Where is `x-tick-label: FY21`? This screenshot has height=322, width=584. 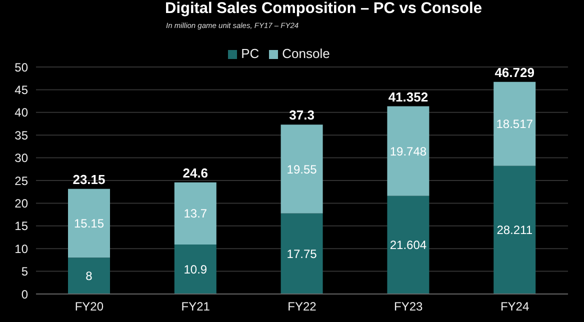
x-tick-label: FY21 is located at coordinates (195, 307).